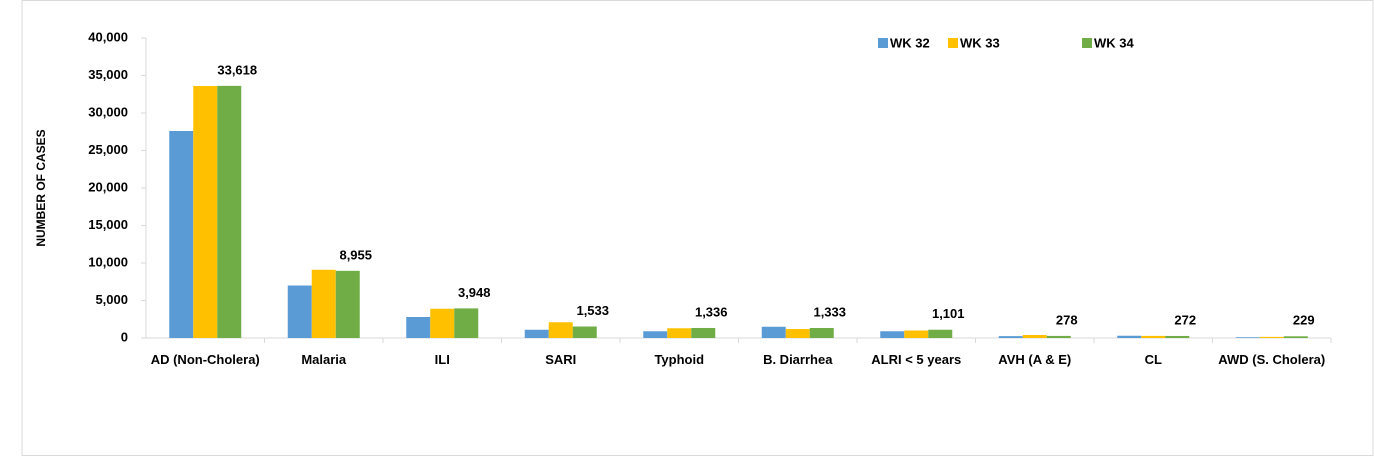 This screenshot has width=1374, height=468. Describe the element at coordinates (324, 359) in the screenshot. I see `x-tick-label: Malaria` at that location.